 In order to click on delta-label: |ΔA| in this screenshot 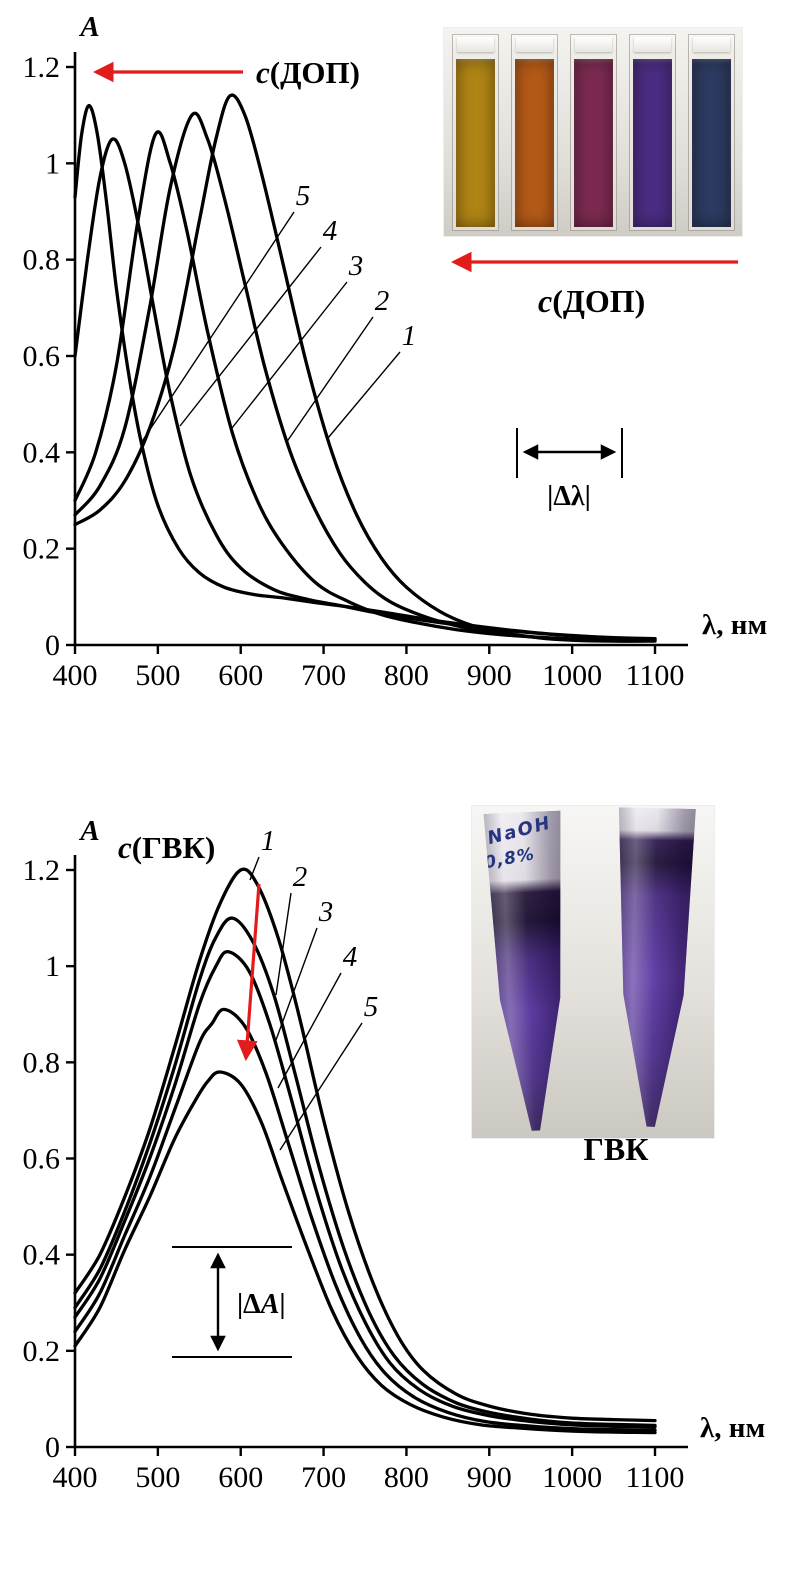, I will do `click(261, 1304)`.